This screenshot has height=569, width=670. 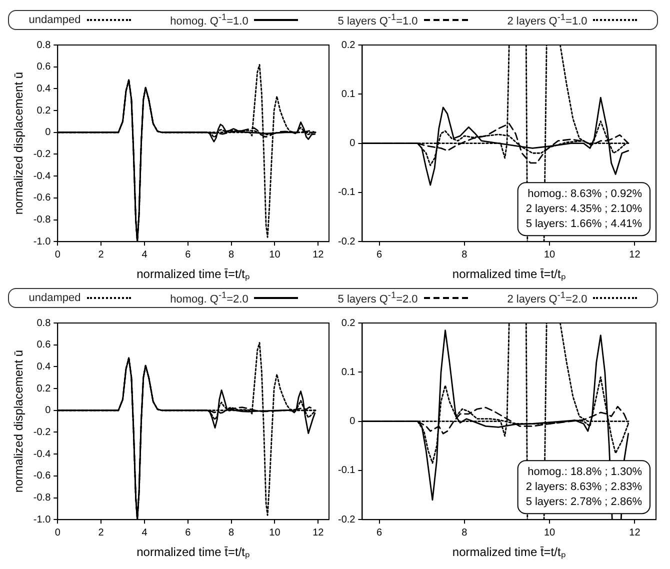 I want to click on legend-label: 2 layers Q$^{-1}$=1.0, so click(x=547, y=20).